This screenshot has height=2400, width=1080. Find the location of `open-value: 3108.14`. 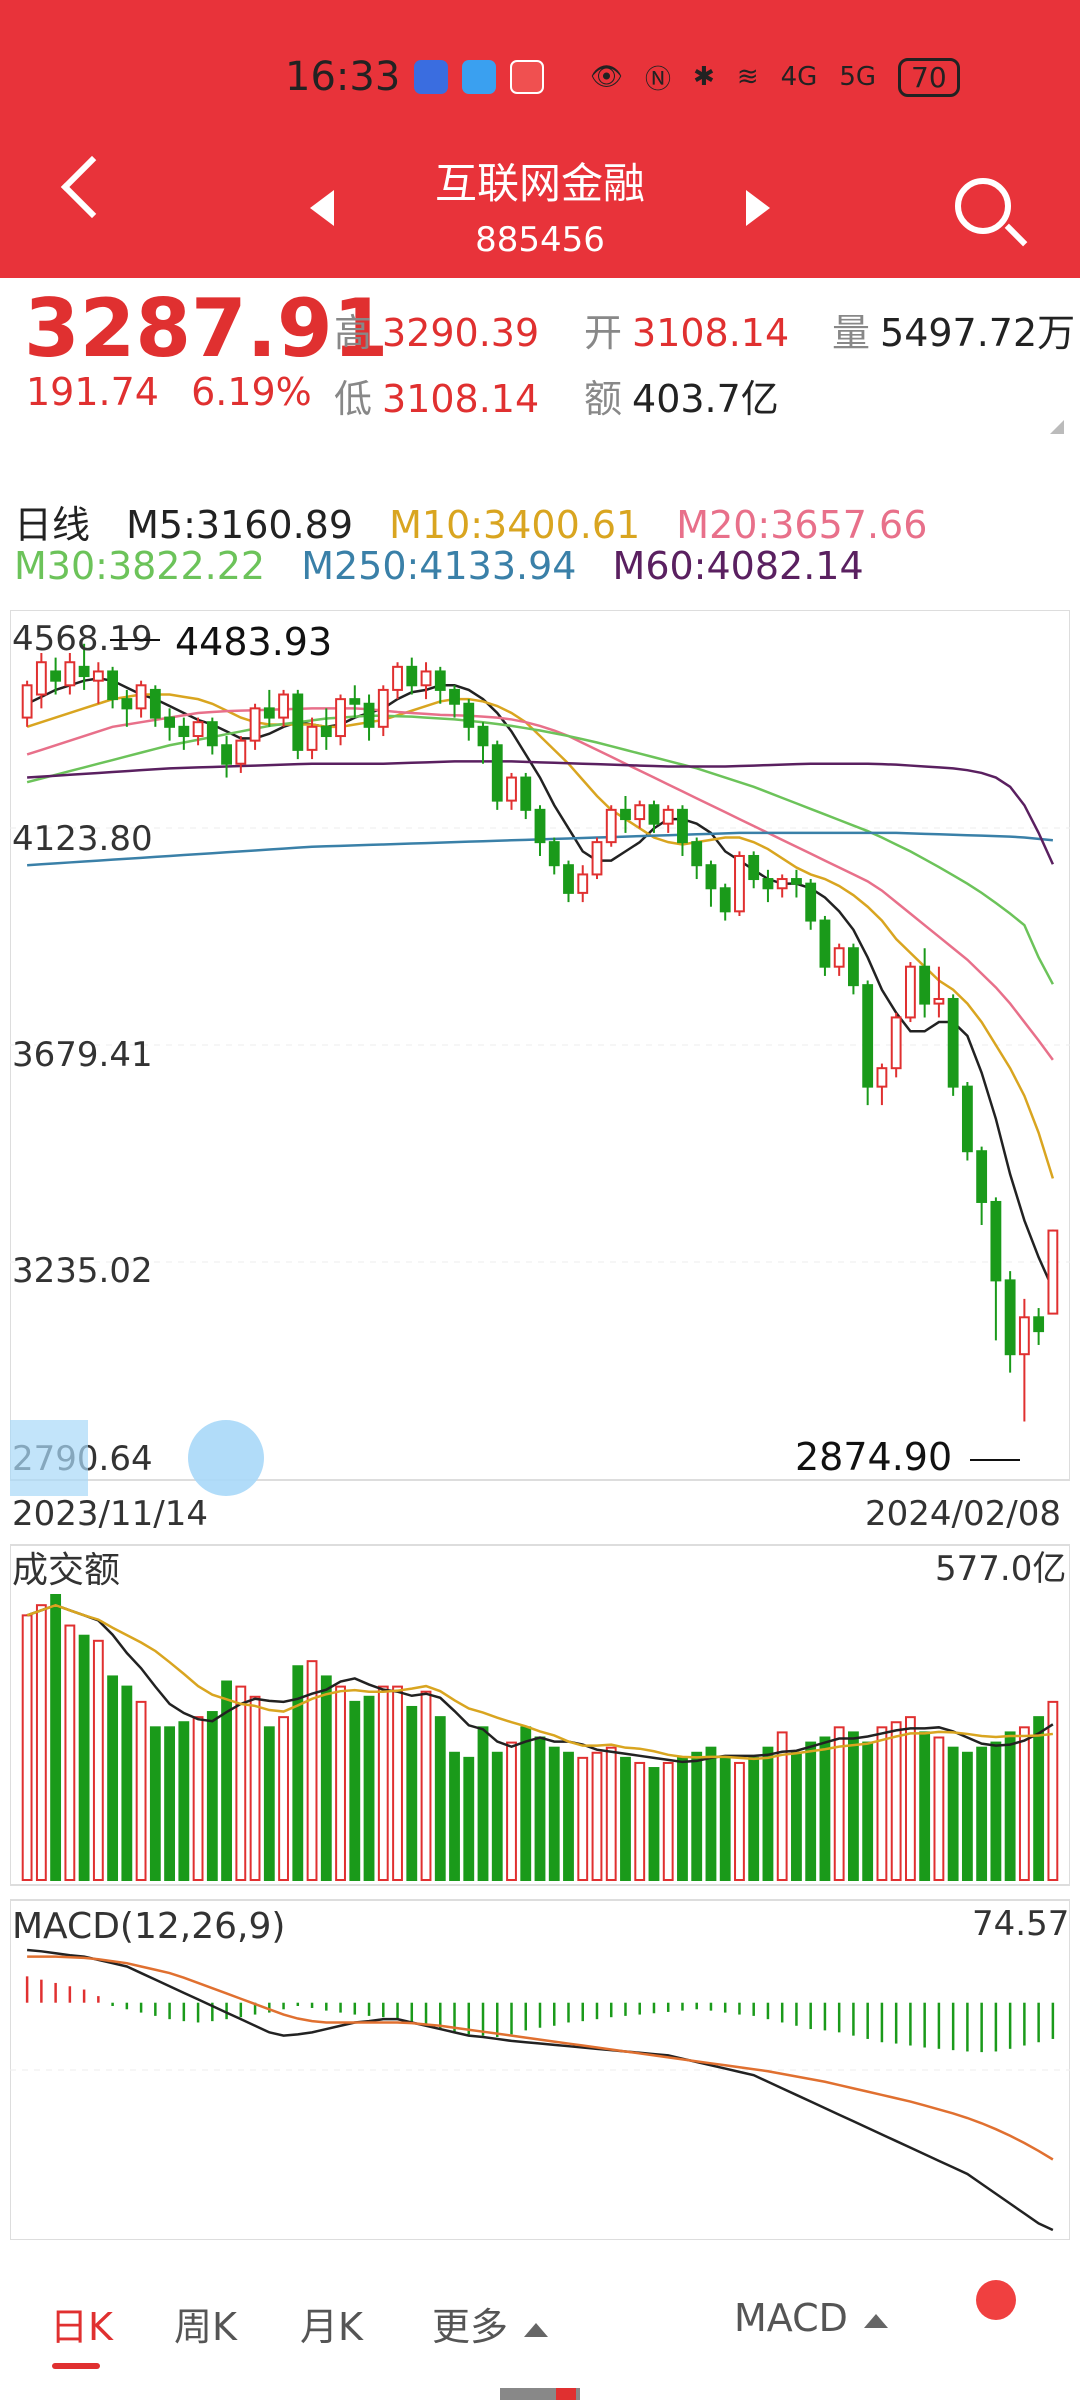

open-value: 3108.14 is located at coordinates (711, 333).